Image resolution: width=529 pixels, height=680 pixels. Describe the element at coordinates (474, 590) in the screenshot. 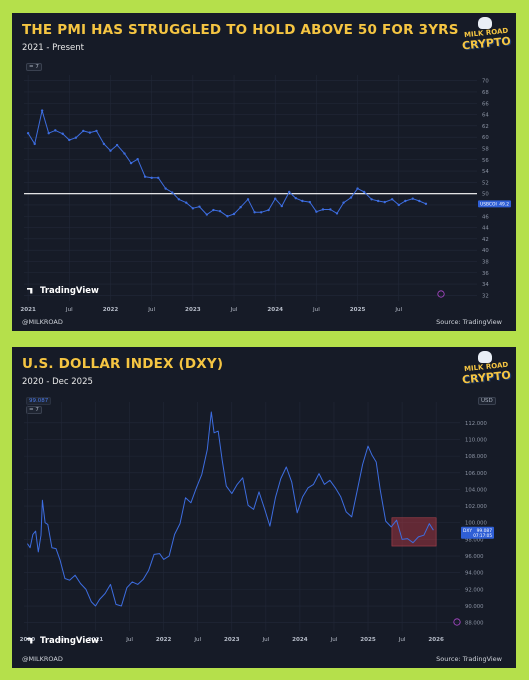

I see `y-tick-label: 92.000` at that location.